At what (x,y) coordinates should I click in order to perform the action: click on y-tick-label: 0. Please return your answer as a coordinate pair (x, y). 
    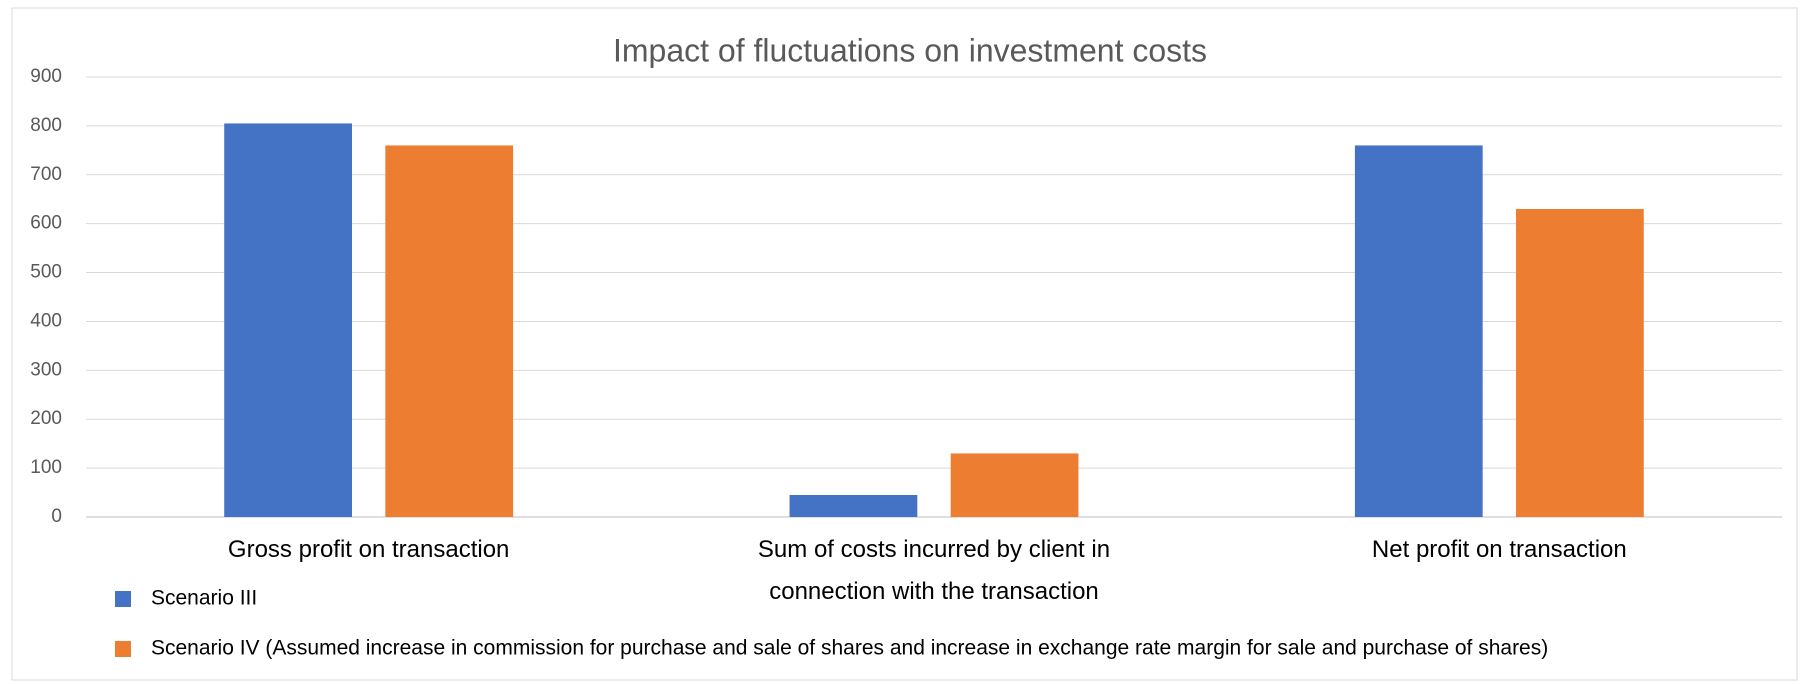
    Looking at the image, I should click on (56, 516).